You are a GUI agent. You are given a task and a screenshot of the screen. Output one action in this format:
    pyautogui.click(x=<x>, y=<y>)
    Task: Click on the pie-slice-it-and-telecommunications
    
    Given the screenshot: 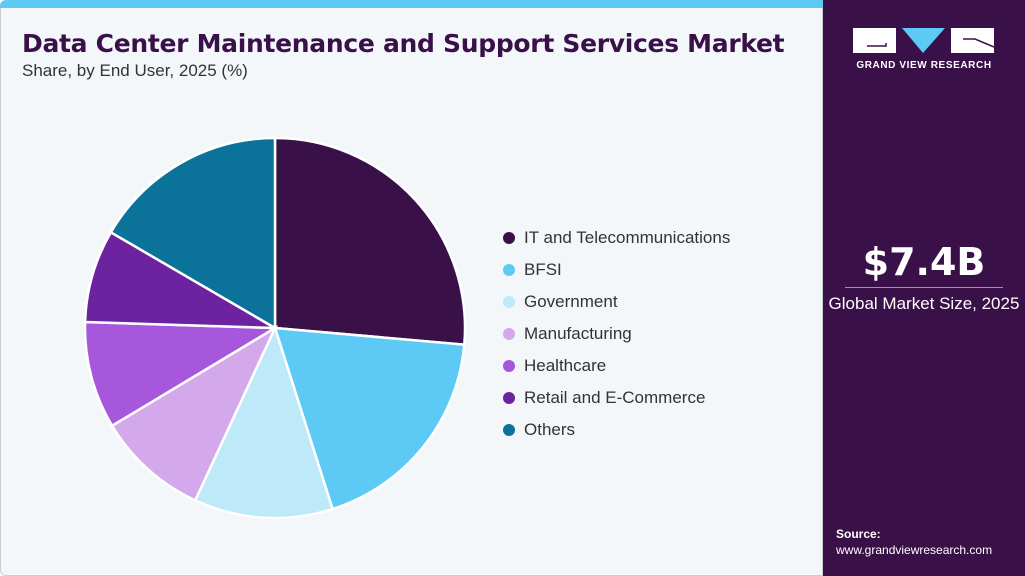 What is the action you would take?
    pyautogui.click(x=370, y=241)
    